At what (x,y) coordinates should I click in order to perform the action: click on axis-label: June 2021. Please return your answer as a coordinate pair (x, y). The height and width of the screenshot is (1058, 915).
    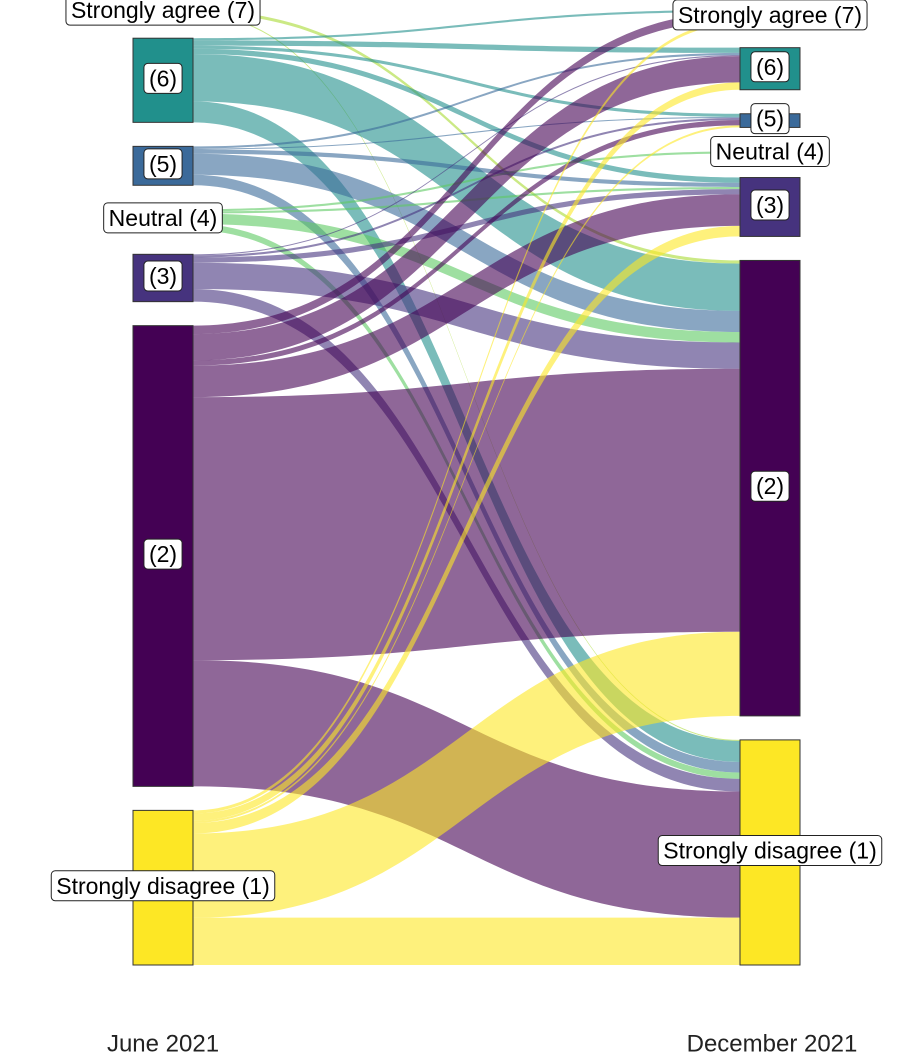
    Looking at the image, I should click on (163, 1043).